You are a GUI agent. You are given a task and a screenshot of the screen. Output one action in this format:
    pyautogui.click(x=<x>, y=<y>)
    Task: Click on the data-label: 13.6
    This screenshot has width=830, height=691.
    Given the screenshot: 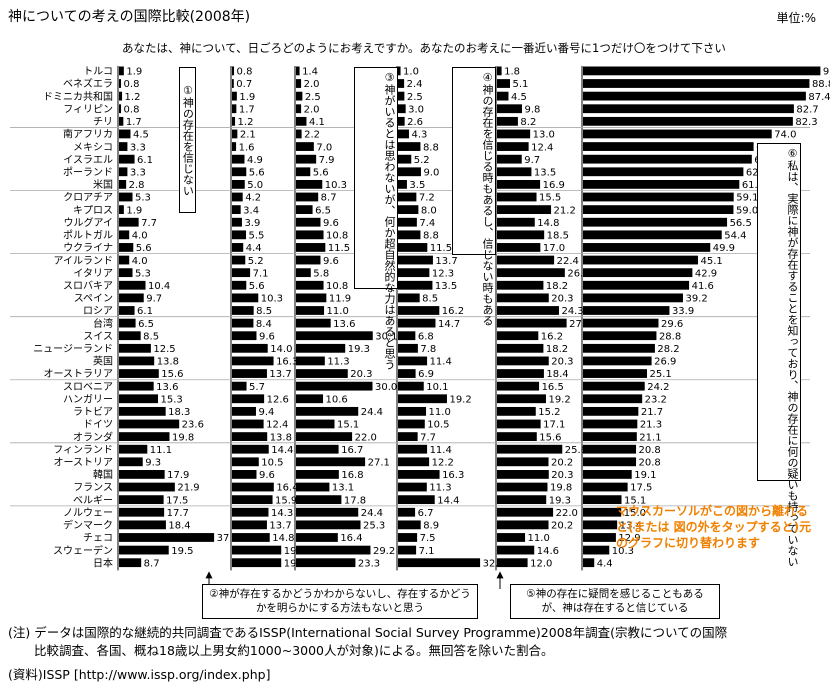 What is the action you would take?
    pyautogui.click(x=344, y=324)
    